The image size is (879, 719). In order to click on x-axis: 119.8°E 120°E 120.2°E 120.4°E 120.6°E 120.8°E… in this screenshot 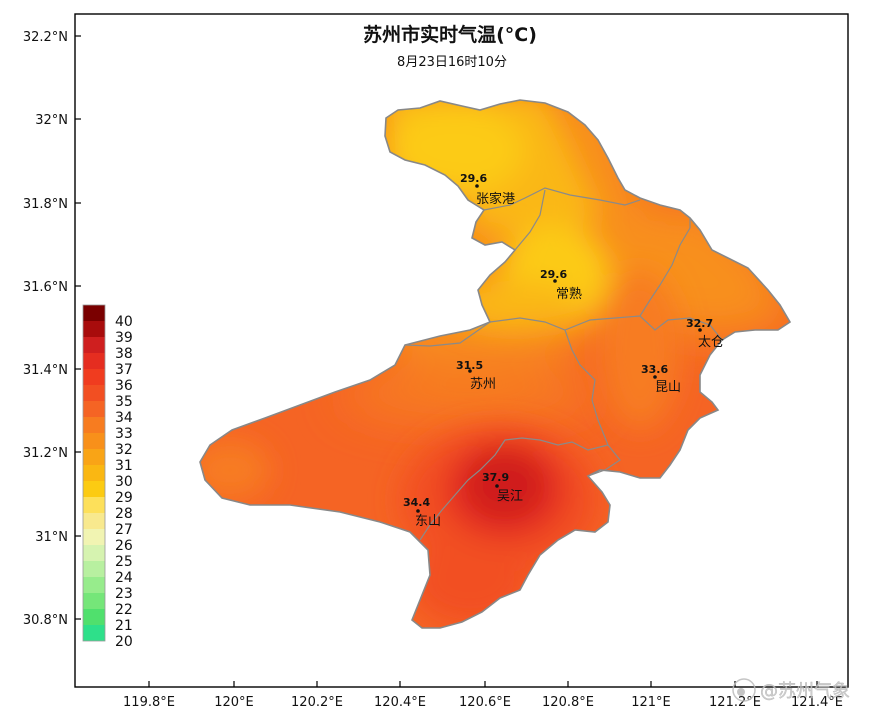, I will do `click(483, 695)`.